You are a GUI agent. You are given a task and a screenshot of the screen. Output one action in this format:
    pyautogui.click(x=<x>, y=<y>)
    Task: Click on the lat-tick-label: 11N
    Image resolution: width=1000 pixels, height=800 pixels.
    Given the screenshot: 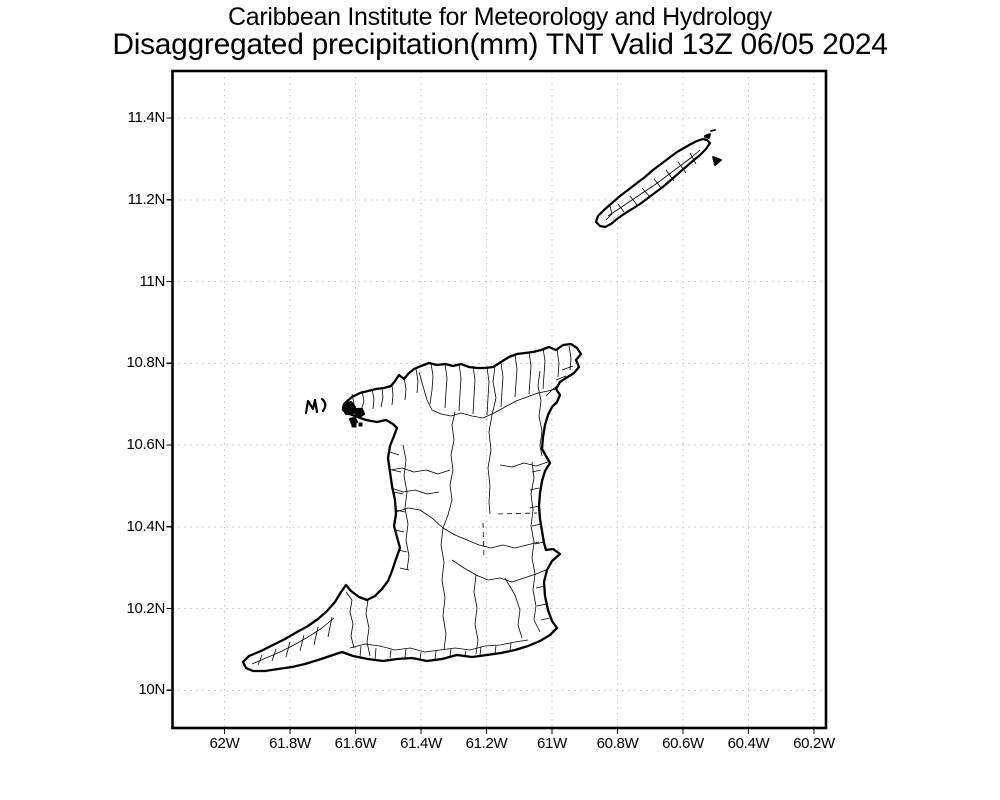 What is the action you would take?
    pyautogui.click(x=152, y=281)
    